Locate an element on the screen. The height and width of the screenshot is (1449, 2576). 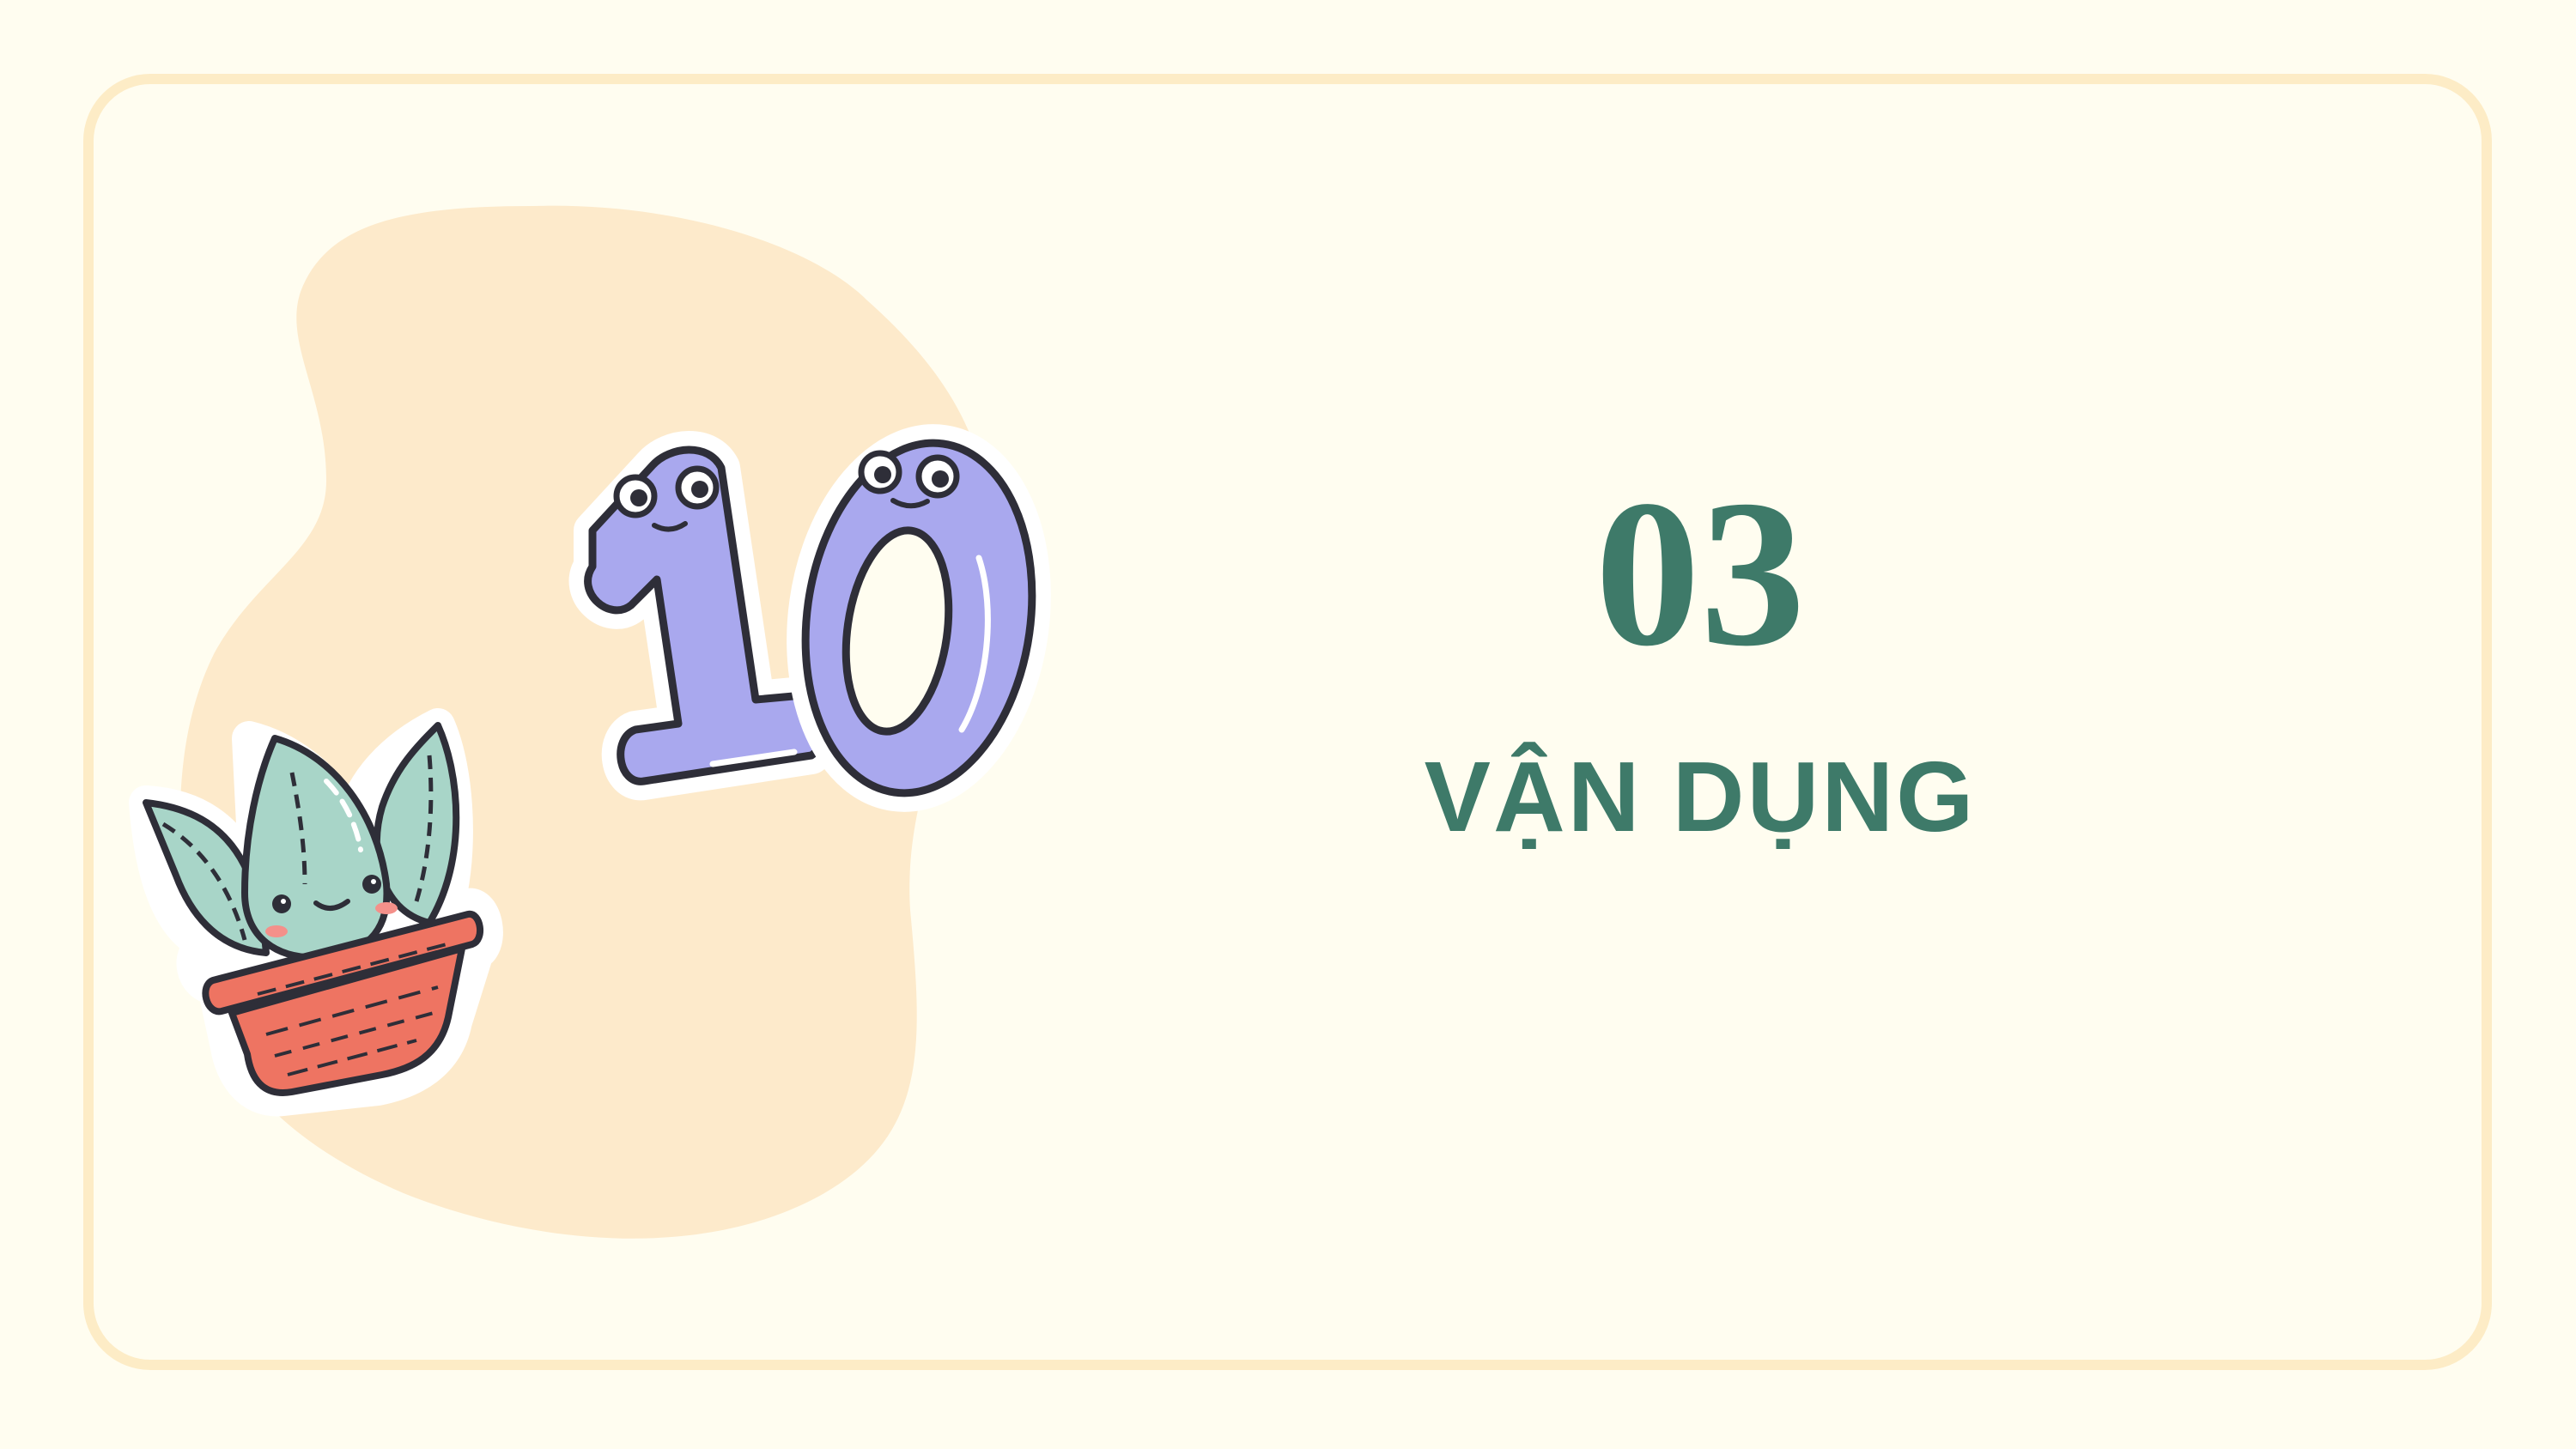
number-ten-sticker-icon is located at coordinates (810, 618).